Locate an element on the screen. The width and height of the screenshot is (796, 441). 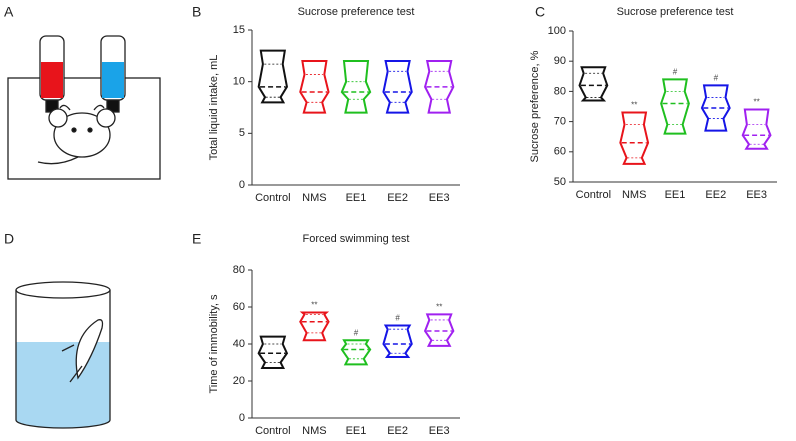
panel-label: E is located at coordinates (196, 239).